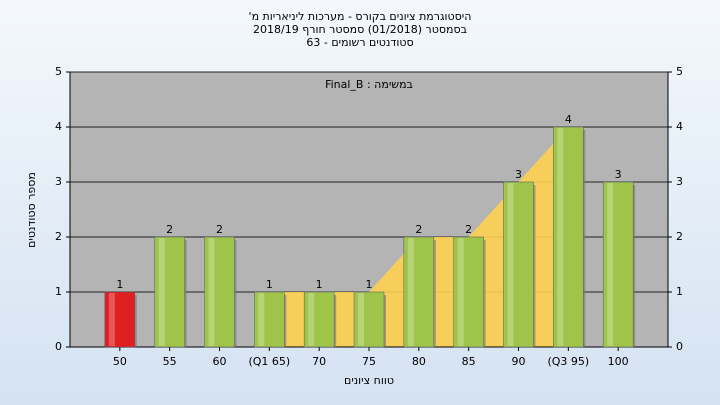  What do you see at coordinates (679, 291) in the screenshot?
I see `y2-tick-label: 1` at bounding box center [679, 291].